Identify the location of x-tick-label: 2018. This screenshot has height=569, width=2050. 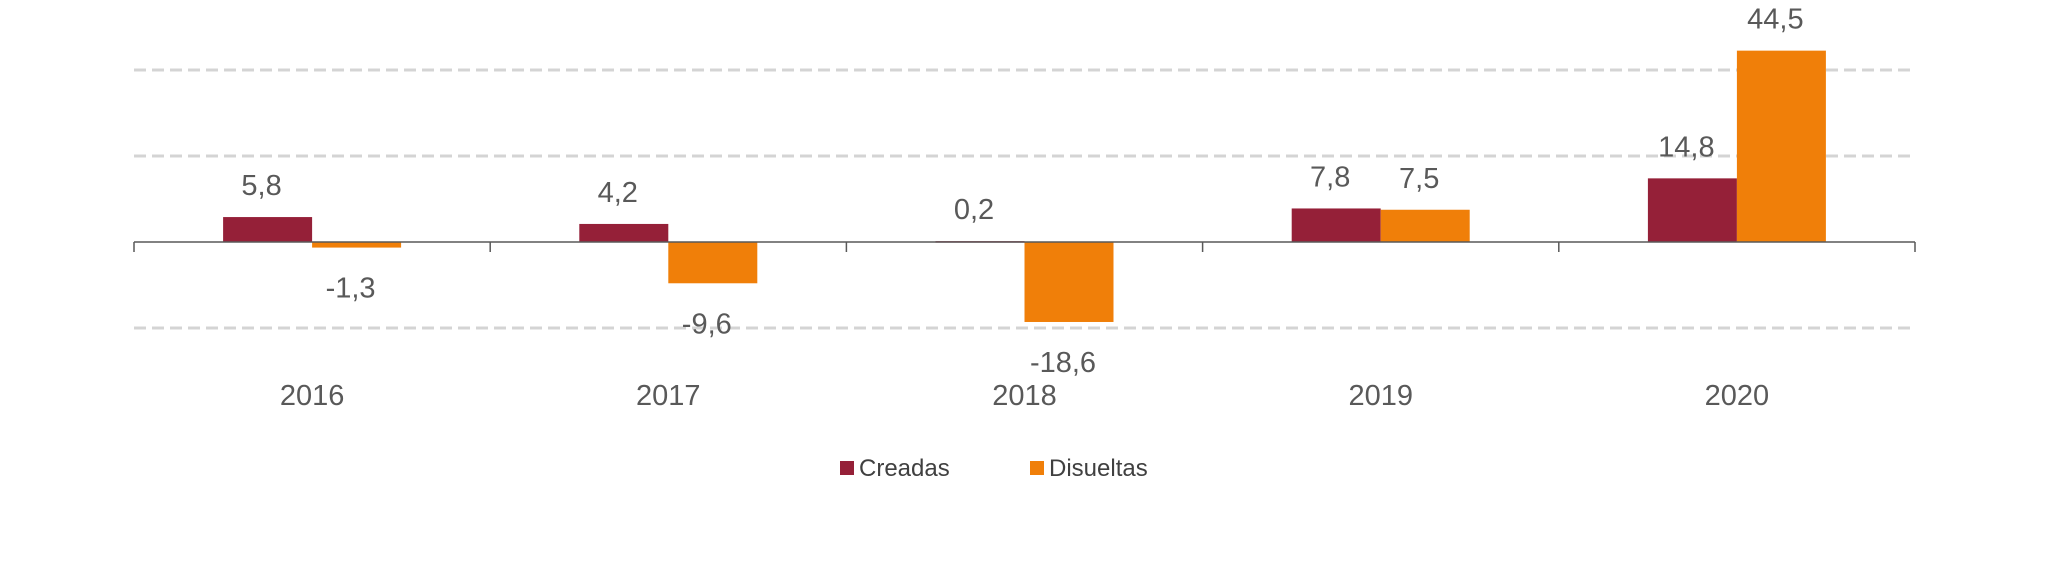
(1024, 396).